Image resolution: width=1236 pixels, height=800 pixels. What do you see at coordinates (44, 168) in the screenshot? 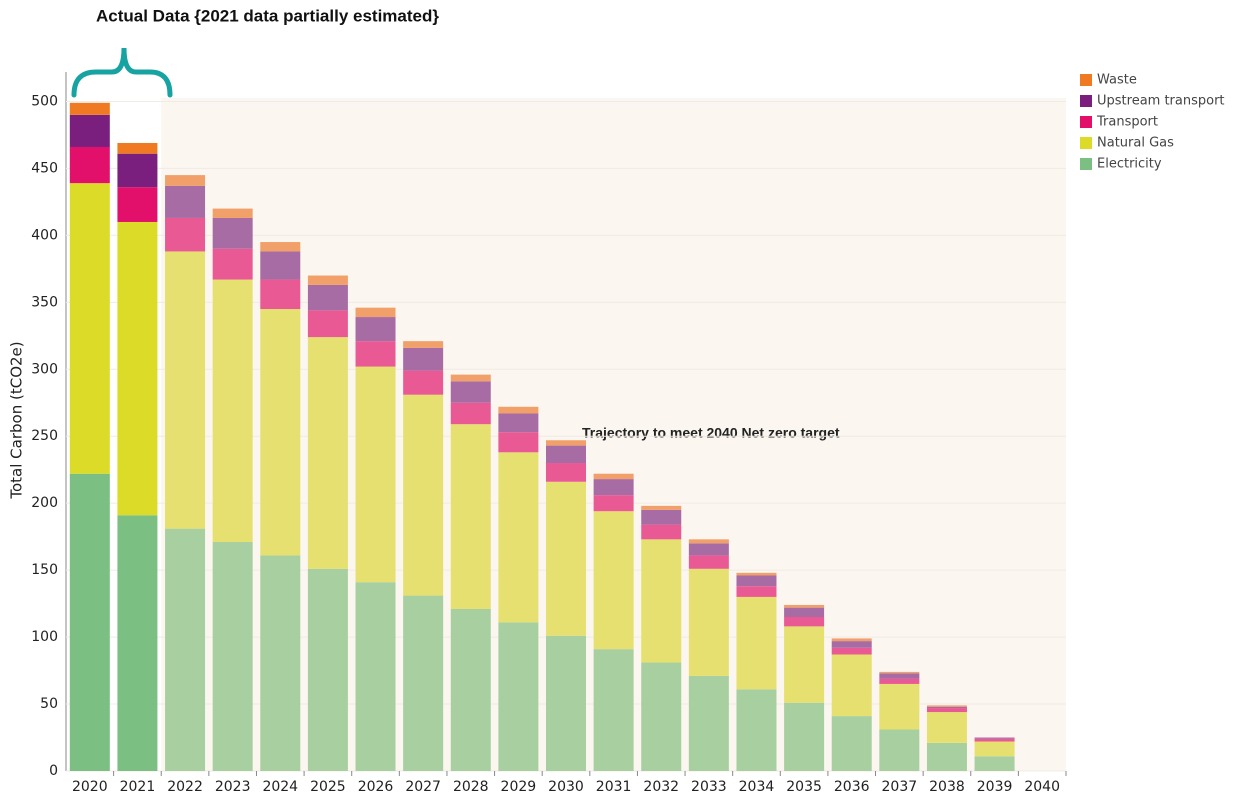
I see `y-tick-label: 450` at bounding box center [44, 168].